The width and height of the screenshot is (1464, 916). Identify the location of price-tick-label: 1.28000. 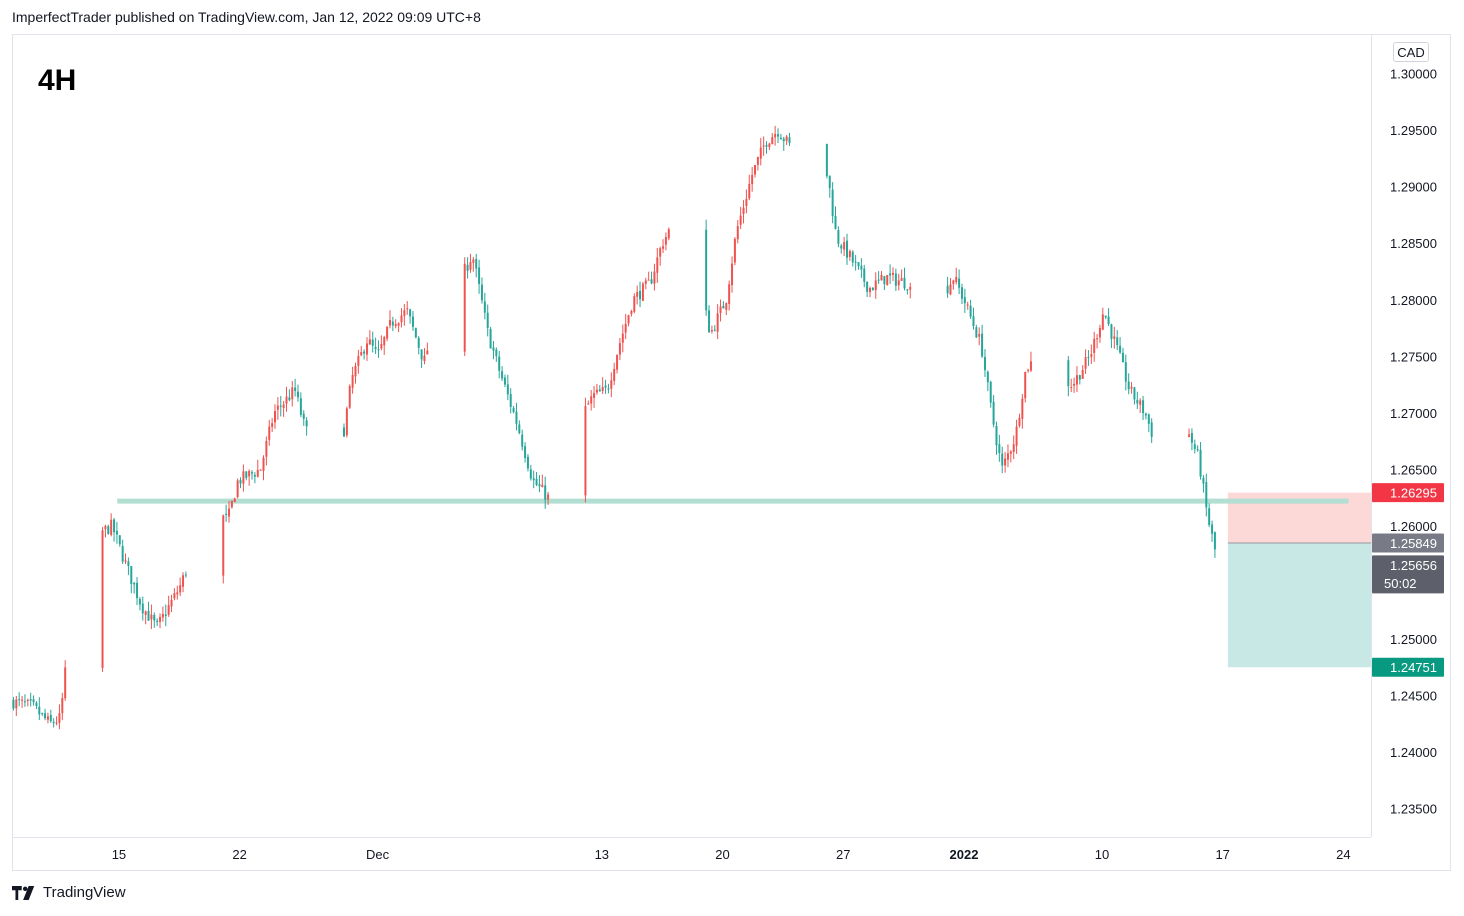
(1413, 300).